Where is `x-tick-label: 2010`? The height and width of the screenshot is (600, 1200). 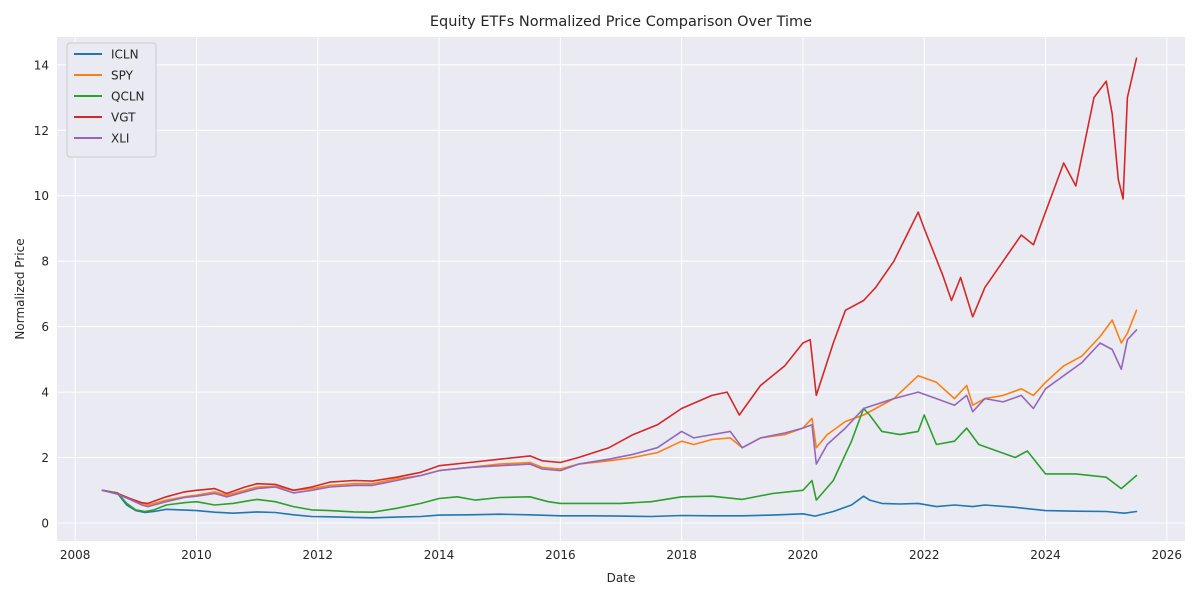 x-tick-label: 2010 is located at coordinates (196, 555).